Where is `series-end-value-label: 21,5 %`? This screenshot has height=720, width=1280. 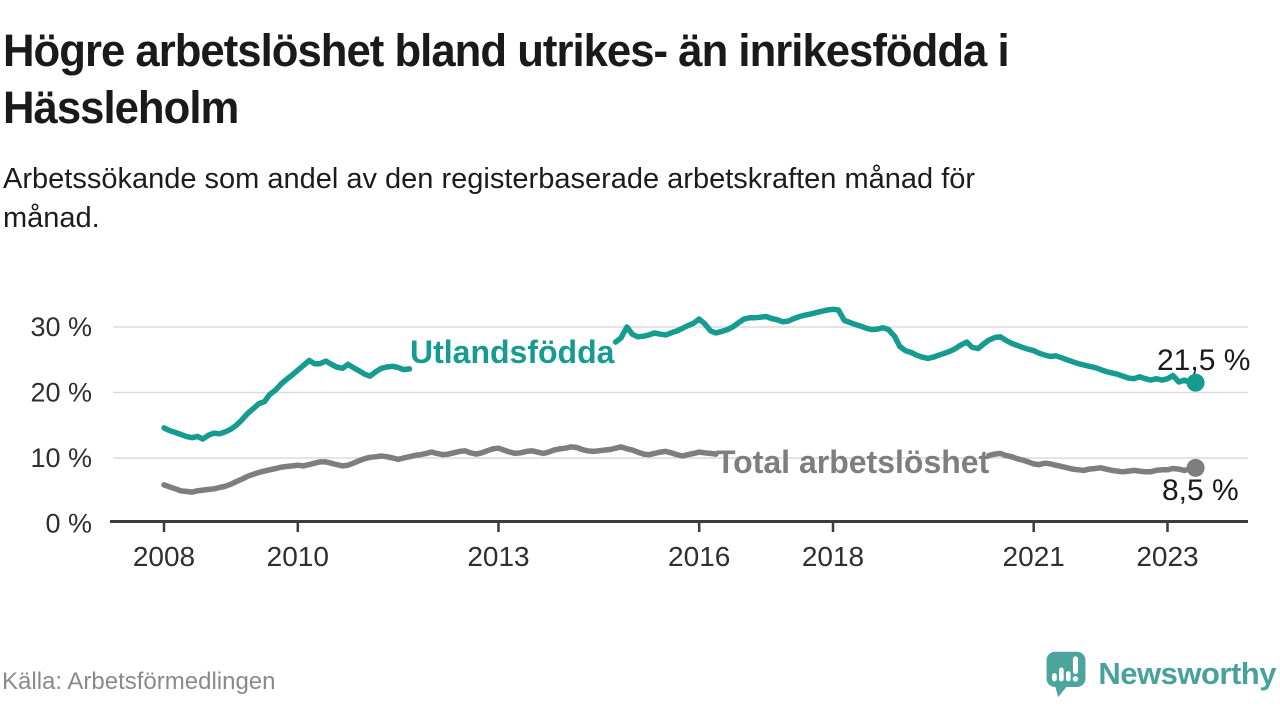 series-end-value-label: 21,5 % is located at coordinates (1203, 360).